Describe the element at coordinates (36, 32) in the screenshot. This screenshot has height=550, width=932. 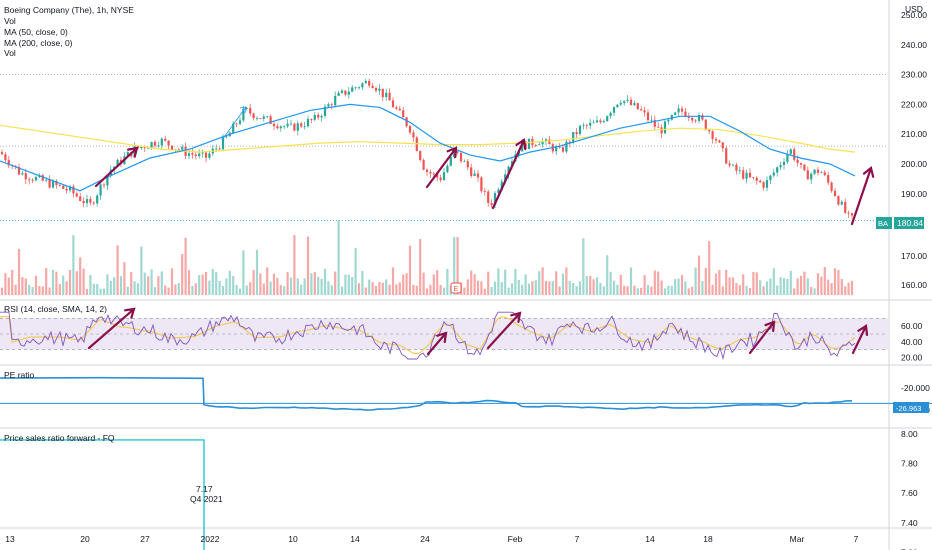
I see `legend-ma50: MA (50, close, 0)` at that location.